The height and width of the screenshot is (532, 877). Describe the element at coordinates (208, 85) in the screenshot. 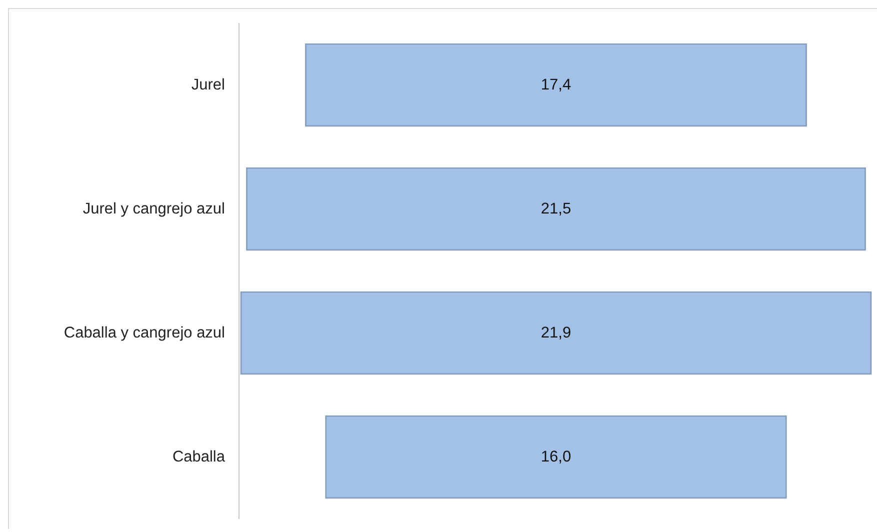

I see `category-label: Jurel` at that location.